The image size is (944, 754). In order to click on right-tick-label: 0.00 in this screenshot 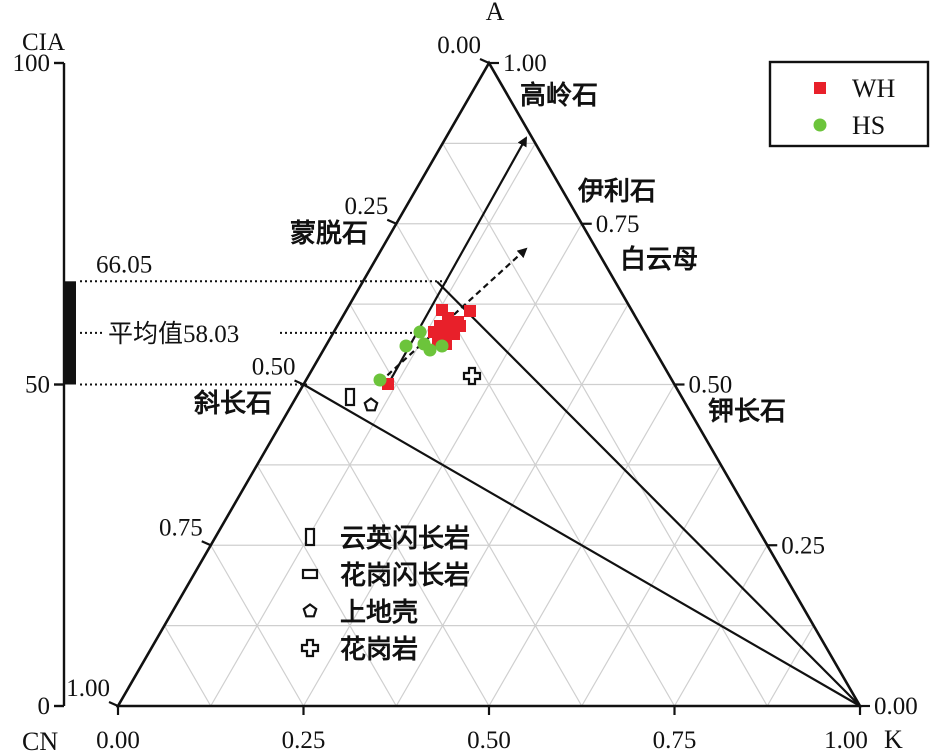, I will do `click(896, 706)`.